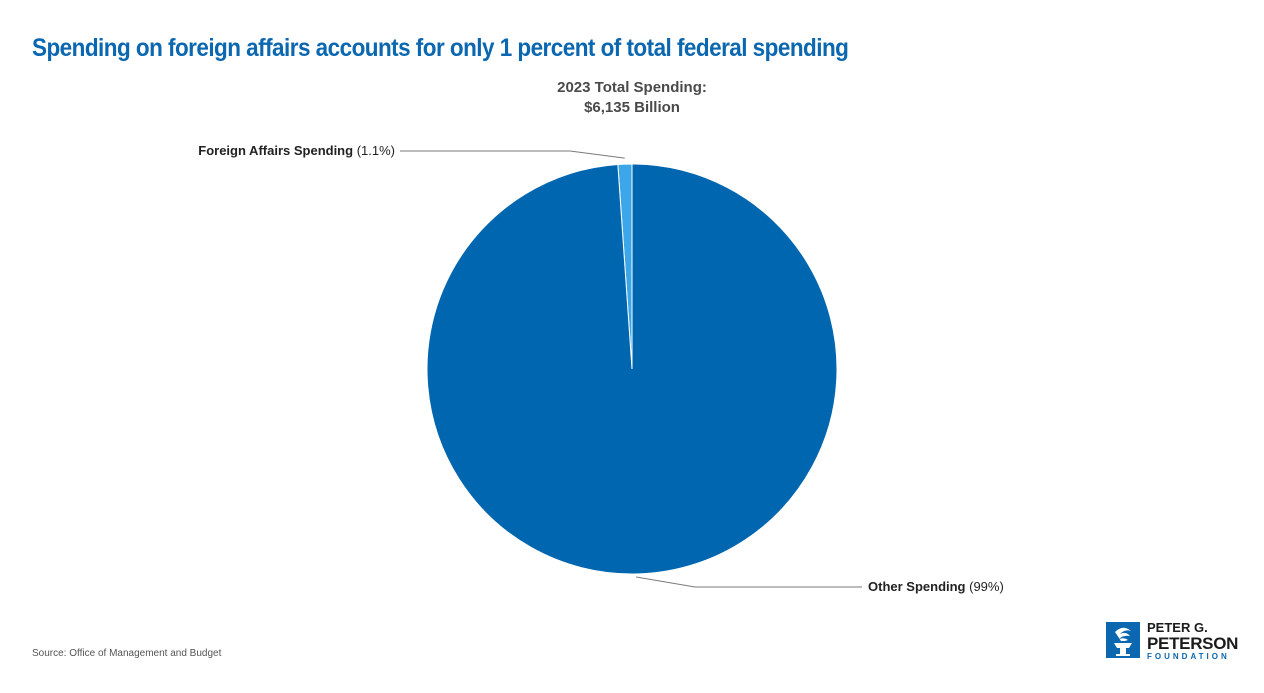 The height and width of the screenshot is (693, 1264). What do you see at coordinates (917, 586) in the screenshot?
I see `label-other-spending-name: Other Spending` at bounding box center [917, 586].